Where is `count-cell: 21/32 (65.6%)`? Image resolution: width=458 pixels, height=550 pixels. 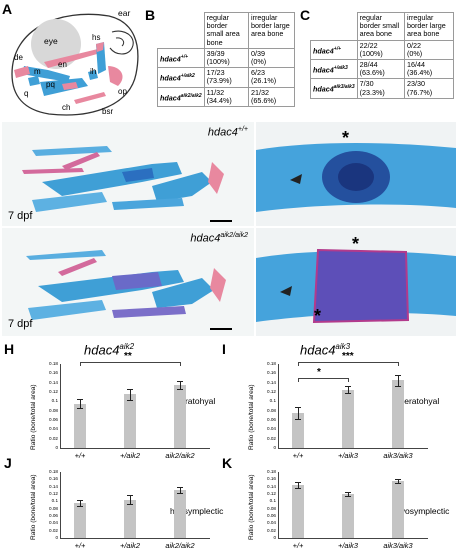 count-cell: 21/32 (65.6%) is located at coordinates (271, 97).